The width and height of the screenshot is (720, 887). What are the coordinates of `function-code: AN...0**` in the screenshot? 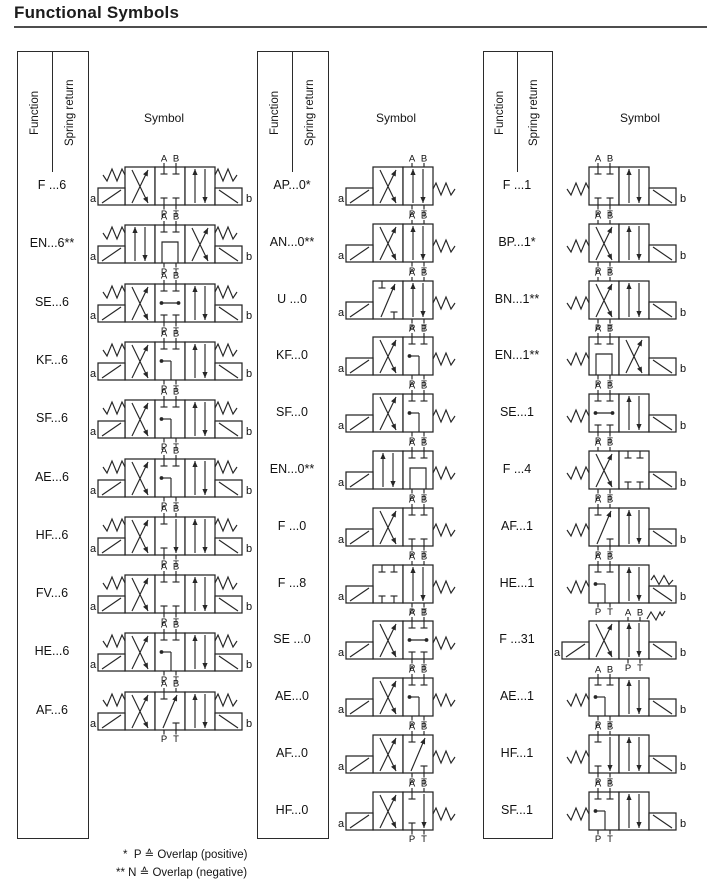 It's located at (292, 241).